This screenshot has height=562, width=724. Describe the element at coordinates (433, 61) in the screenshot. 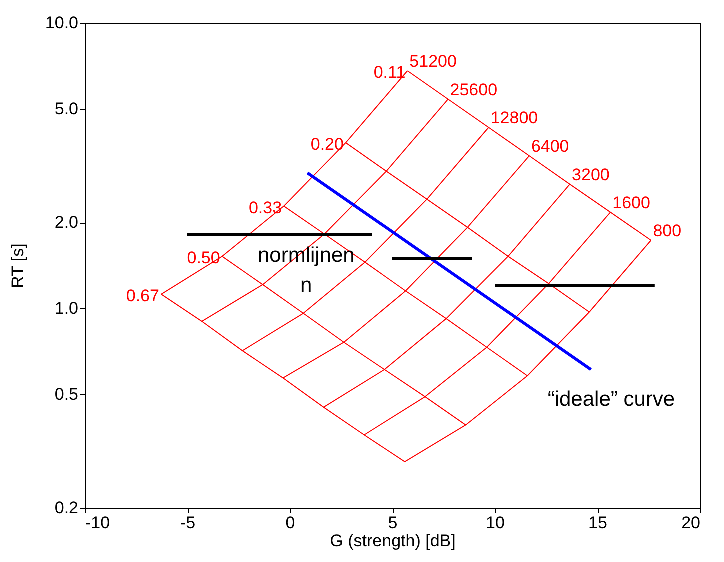

I see `series-label: 51200` at that location.